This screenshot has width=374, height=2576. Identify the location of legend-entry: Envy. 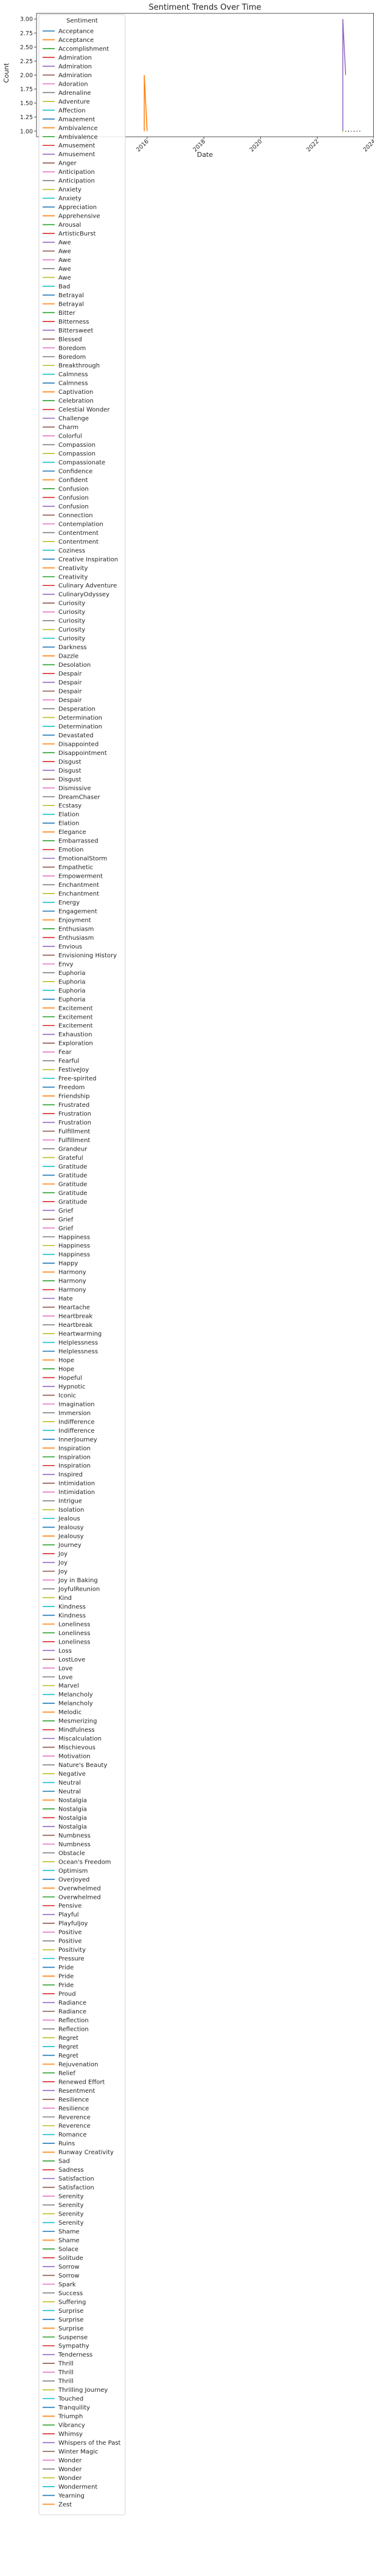
(66, 964).